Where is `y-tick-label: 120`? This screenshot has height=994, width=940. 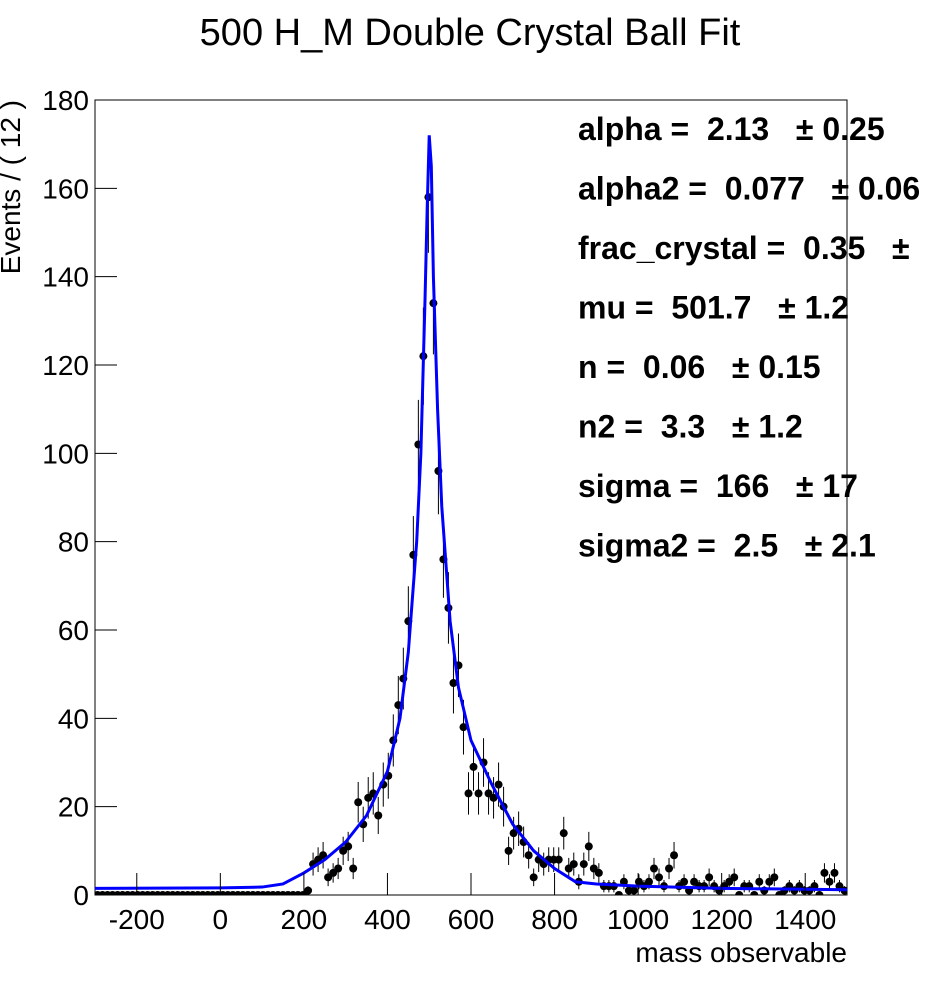 y-tick-label: 120 is located at coordinates (65, 365).